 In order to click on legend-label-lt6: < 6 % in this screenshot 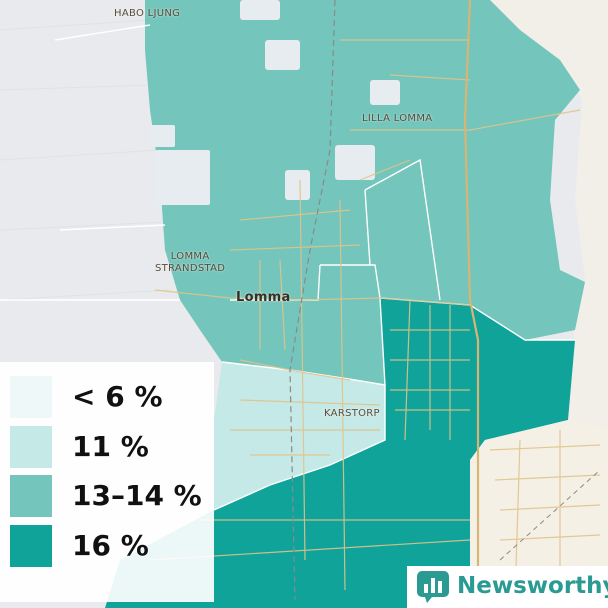, I will do `click(117, 396)`.